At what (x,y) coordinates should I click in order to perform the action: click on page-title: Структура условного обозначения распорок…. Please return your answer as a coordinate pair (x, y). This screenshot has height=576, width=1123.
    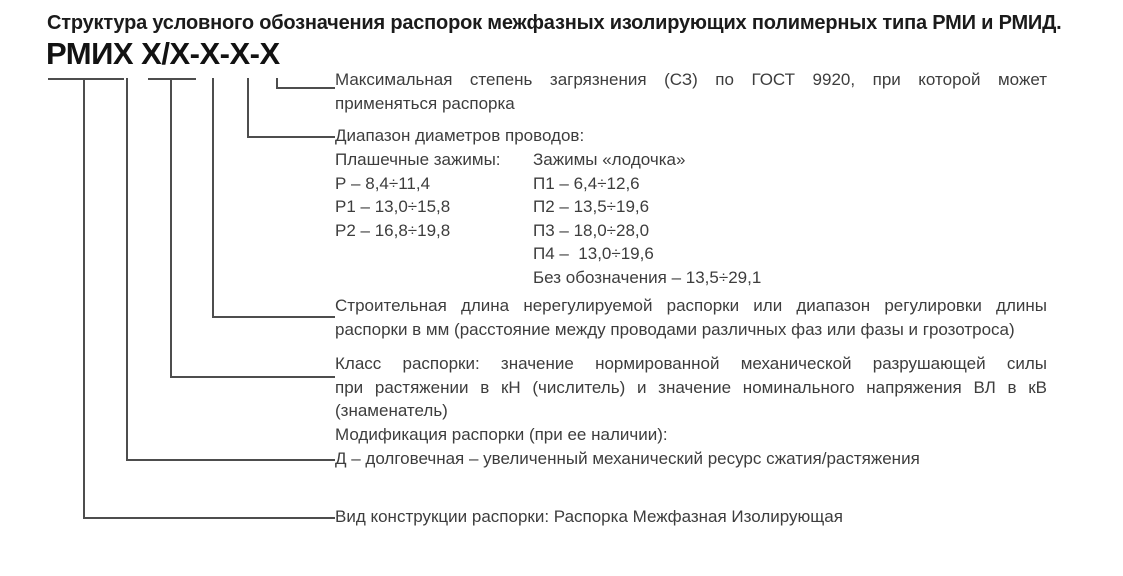
    Looking at the image, I should click on (554, 23).